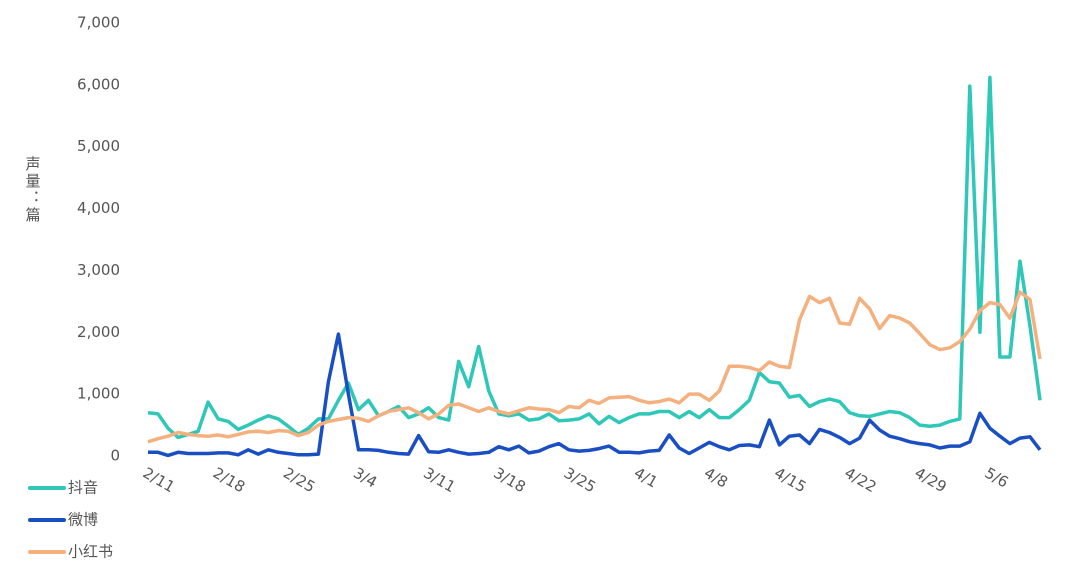 This screenshot has height=586, width=1080. What do you see at coordinates (83, 520) in the screenshot?
I see `legend-label: 微博` at bounding box center [83, 520].